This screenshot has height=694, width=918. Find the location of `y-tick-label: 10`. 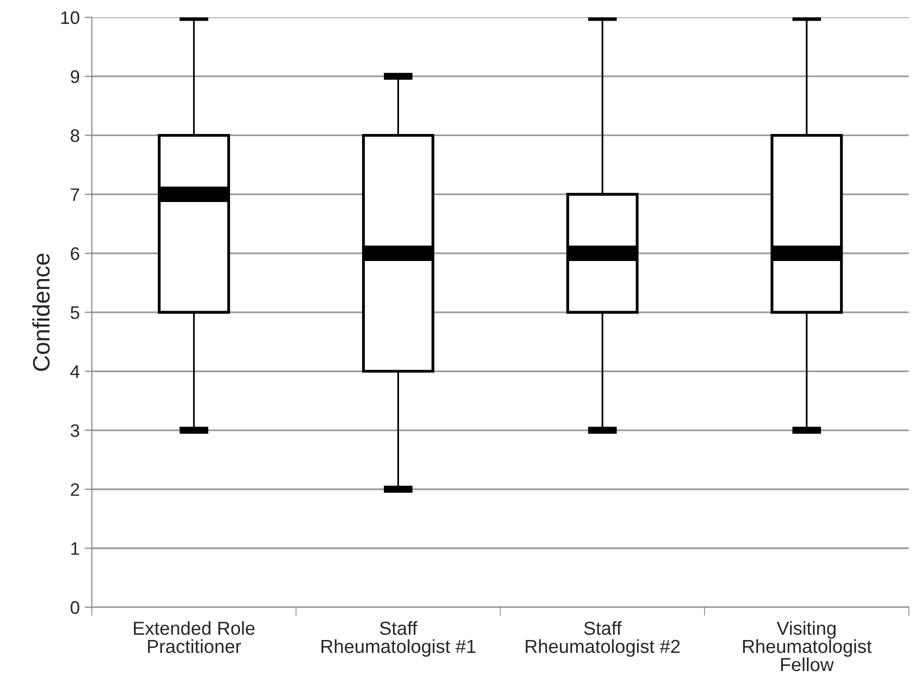

y-tick-label: 10 is located at coordinates (70, 17).